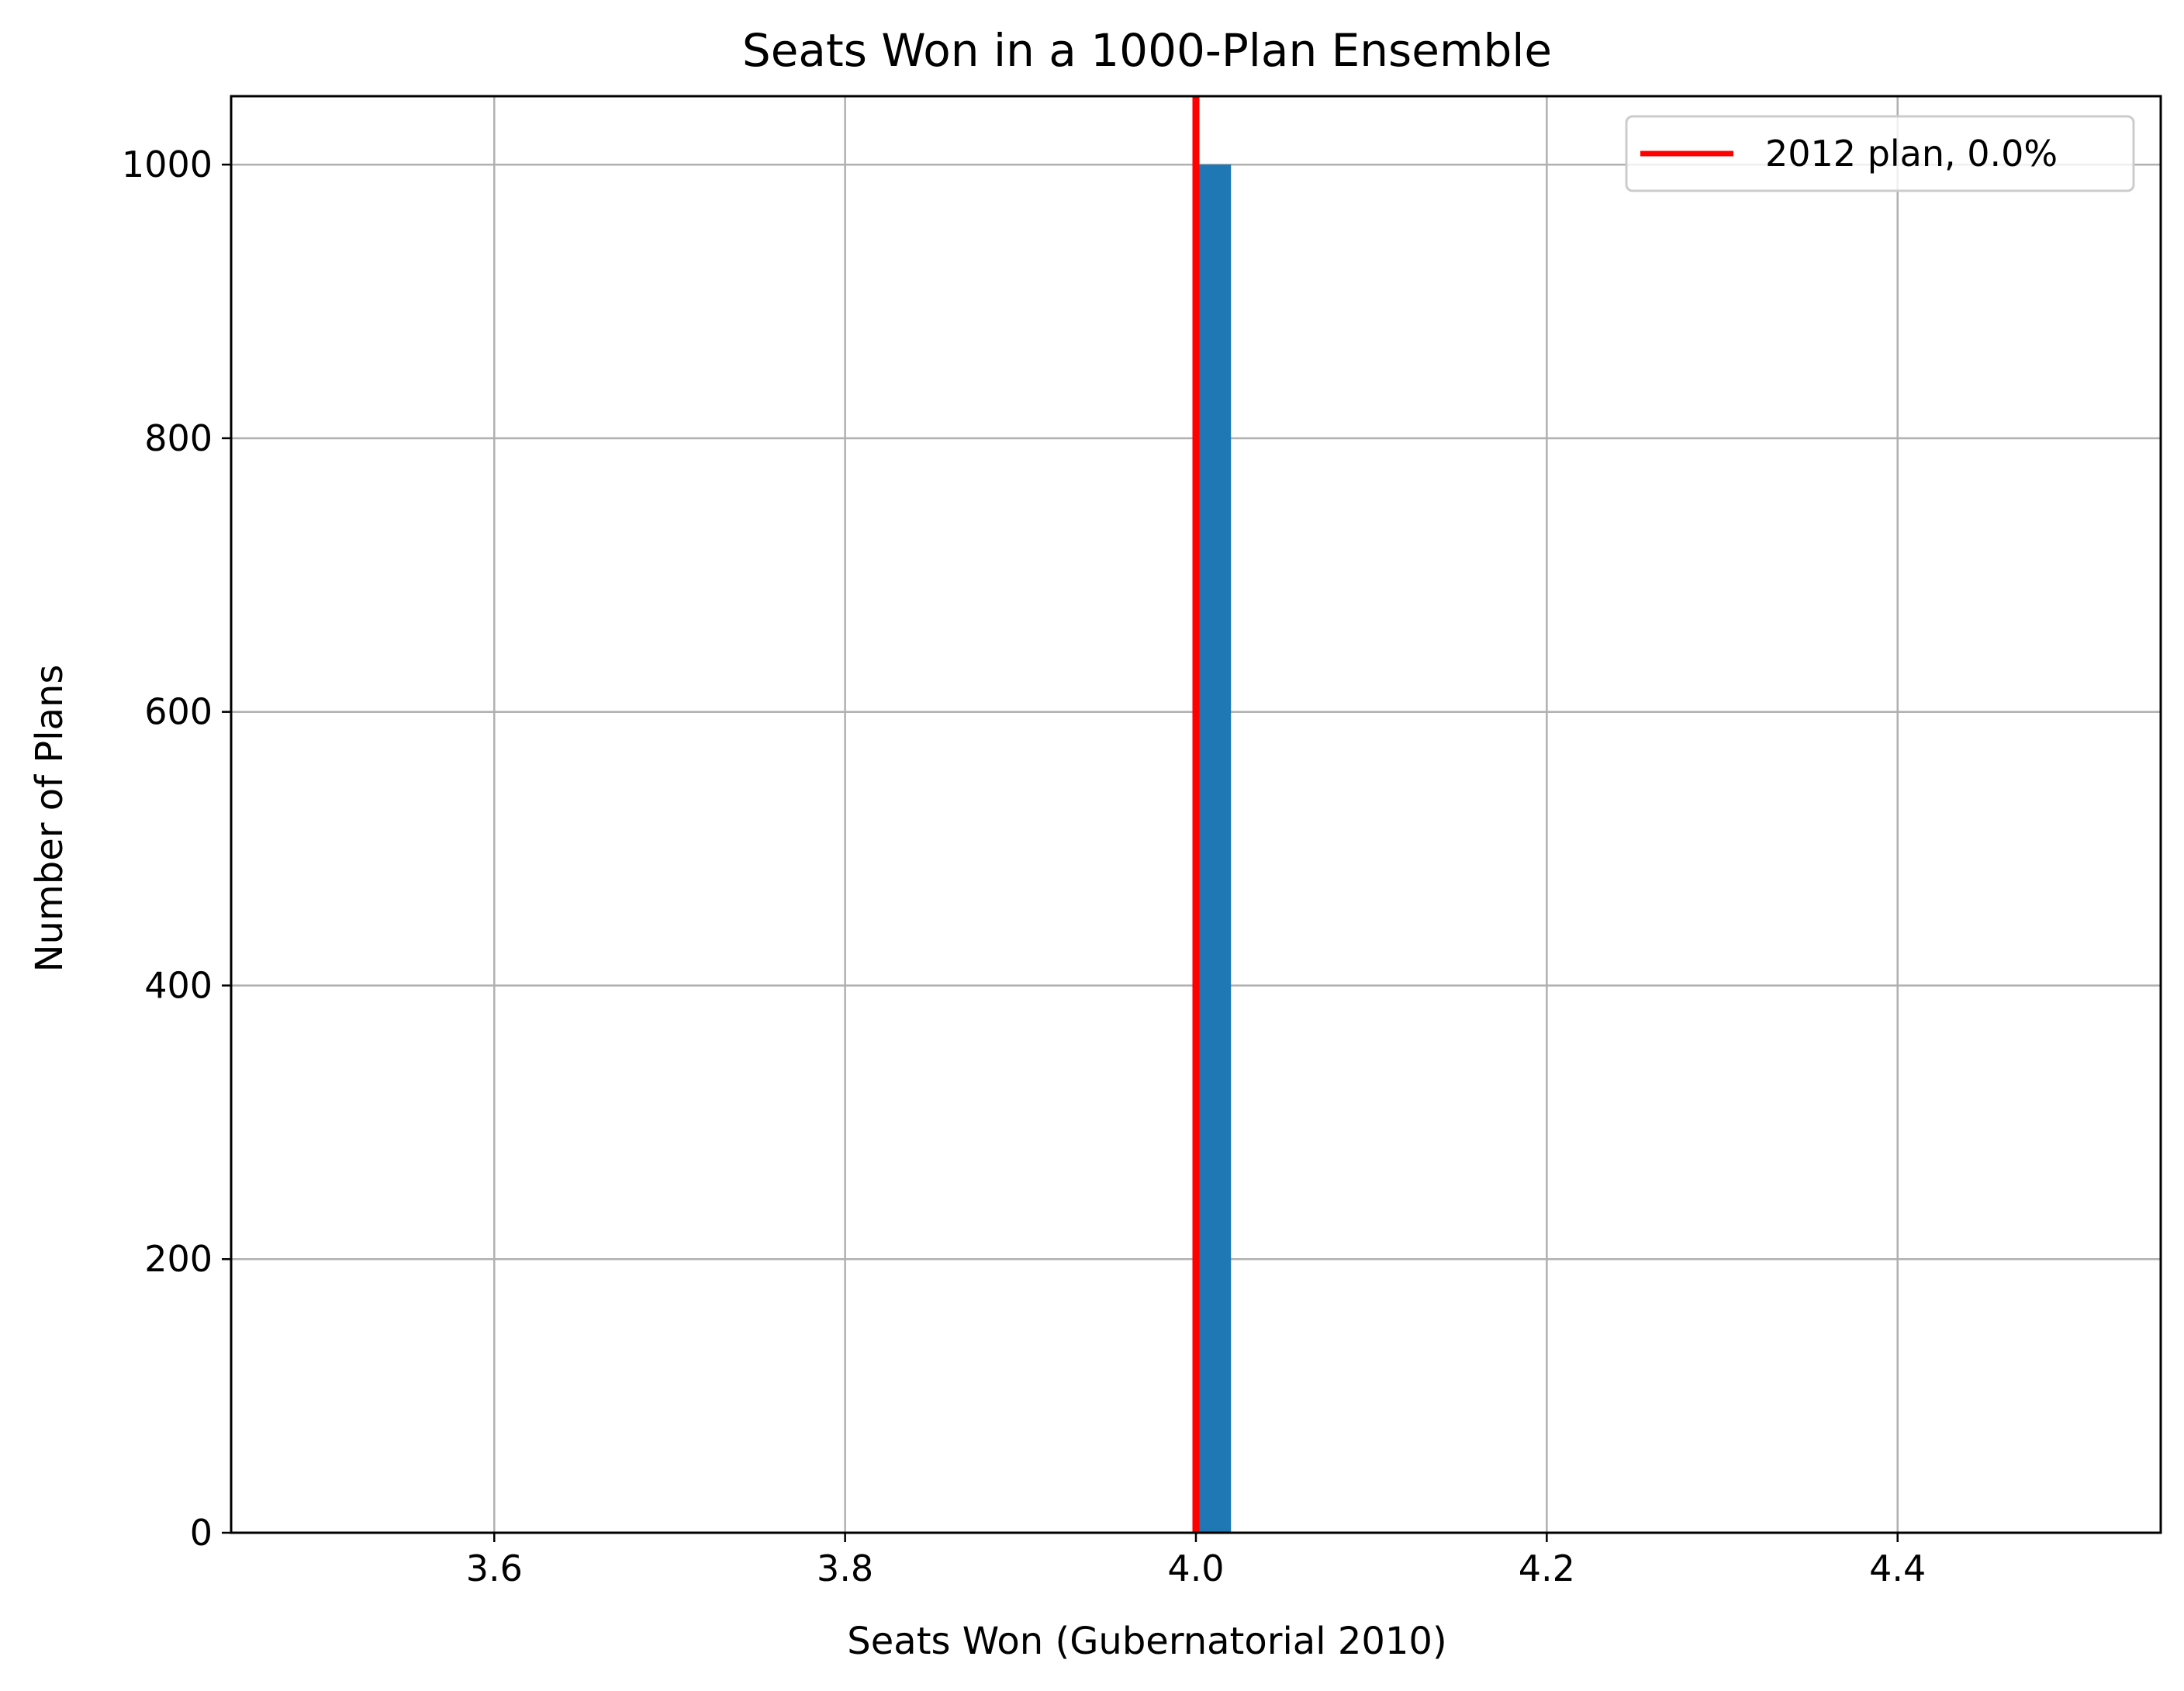 The width and height of the screenshot is (2184, 1691). Describe the element at coordinates (167, 164) in the screenshot. I see `y-tick-label: 1000` at that location.